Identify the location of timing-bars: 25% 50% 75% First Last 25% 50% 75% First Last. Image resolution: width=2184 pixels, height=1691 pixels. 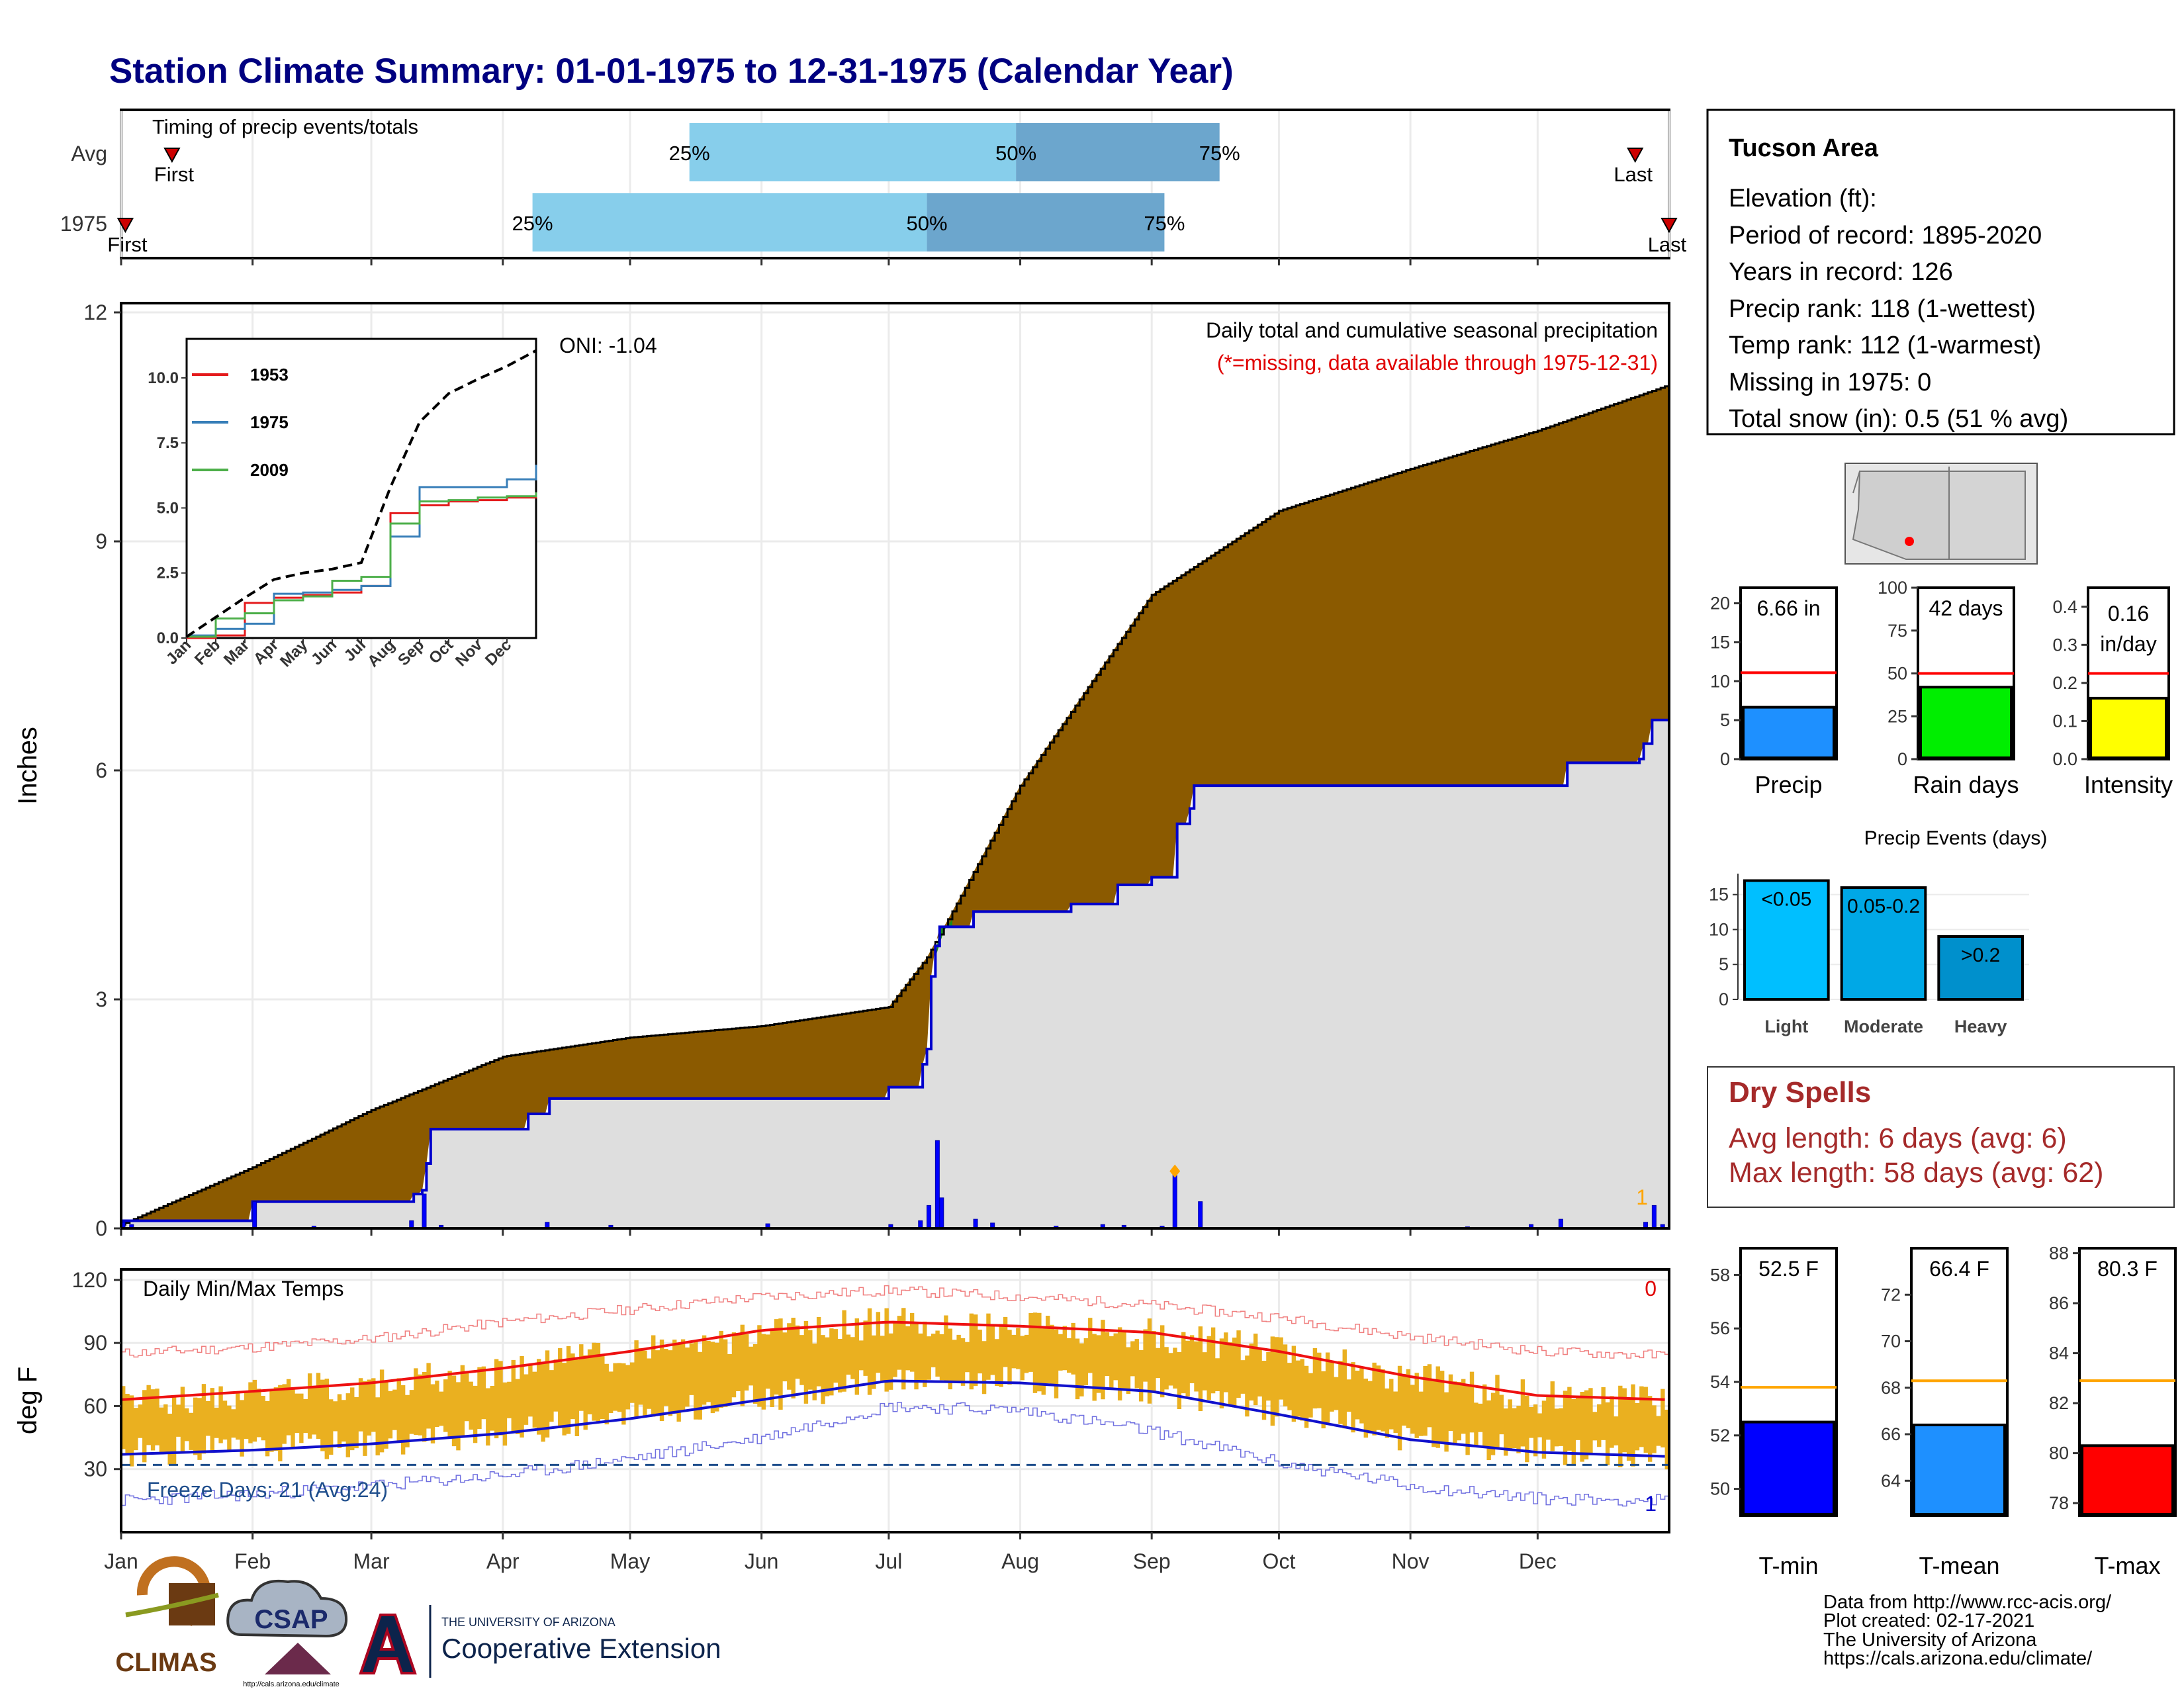
(897, 189).